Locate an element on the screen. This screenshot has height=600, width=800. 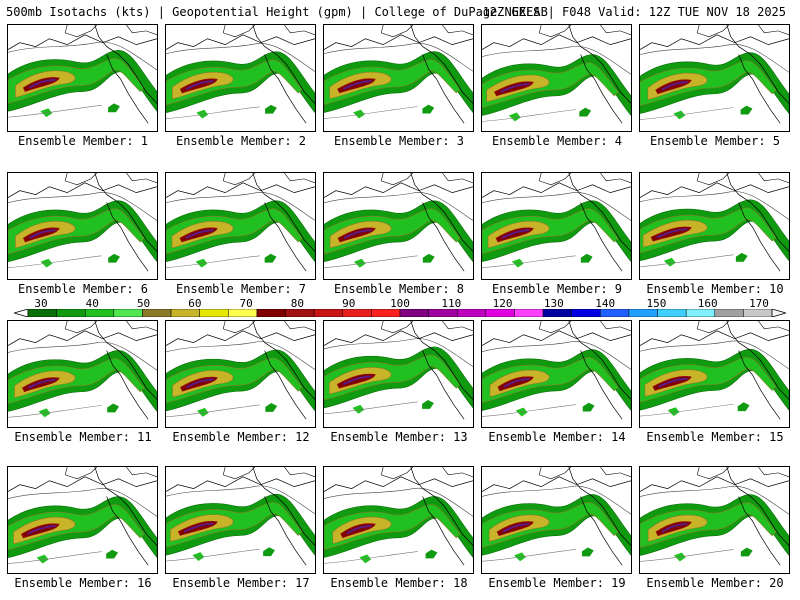
isotach-colorbar is located at coordinates (400, 313).